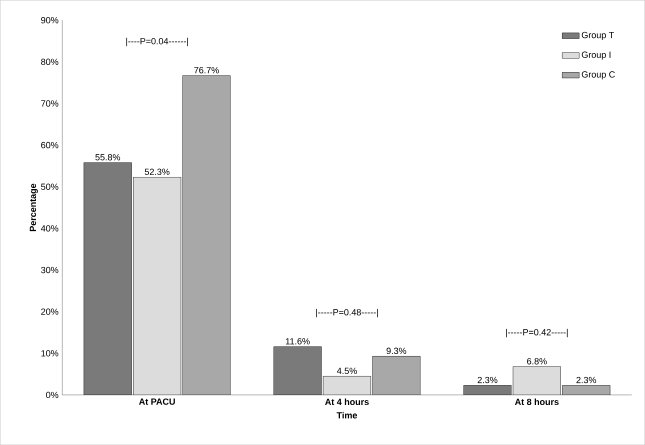 This screenshot has height=445, width=645. What do you see at coordinates (598, 75) in the screenshot?
I see `legend-label: Group C` at bounding box center [598, 75].